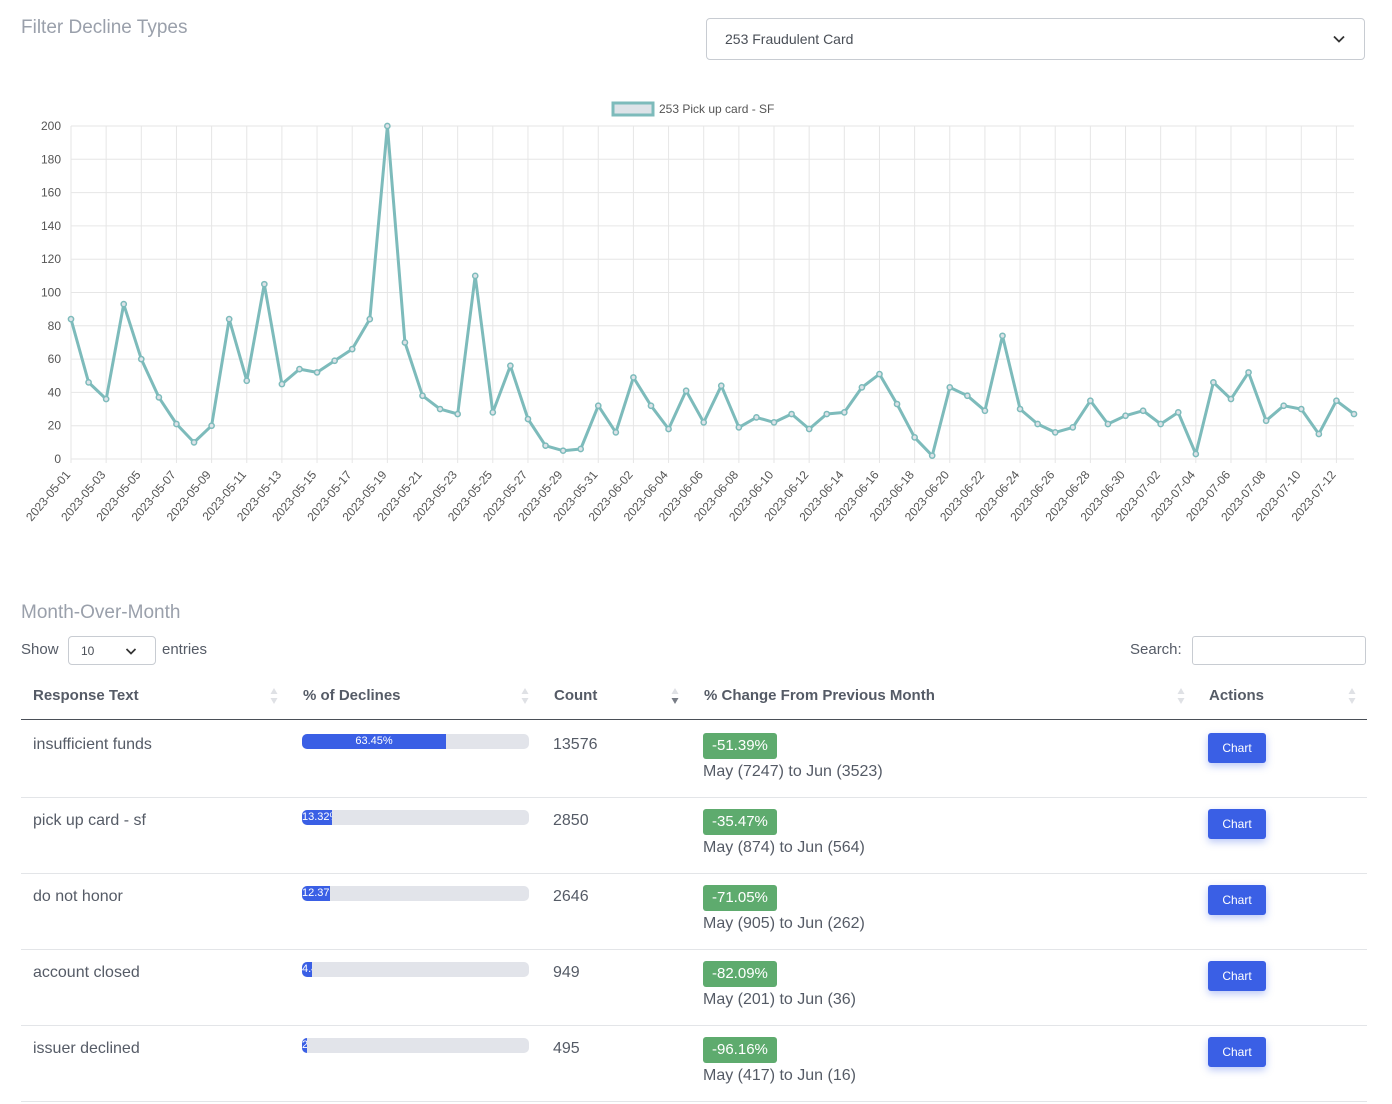 The width and height of the screenshot is (1392, 1104). Describe the element at coordinates (571, 820) in the screenshot. I see `count-value: 2850` at that location.